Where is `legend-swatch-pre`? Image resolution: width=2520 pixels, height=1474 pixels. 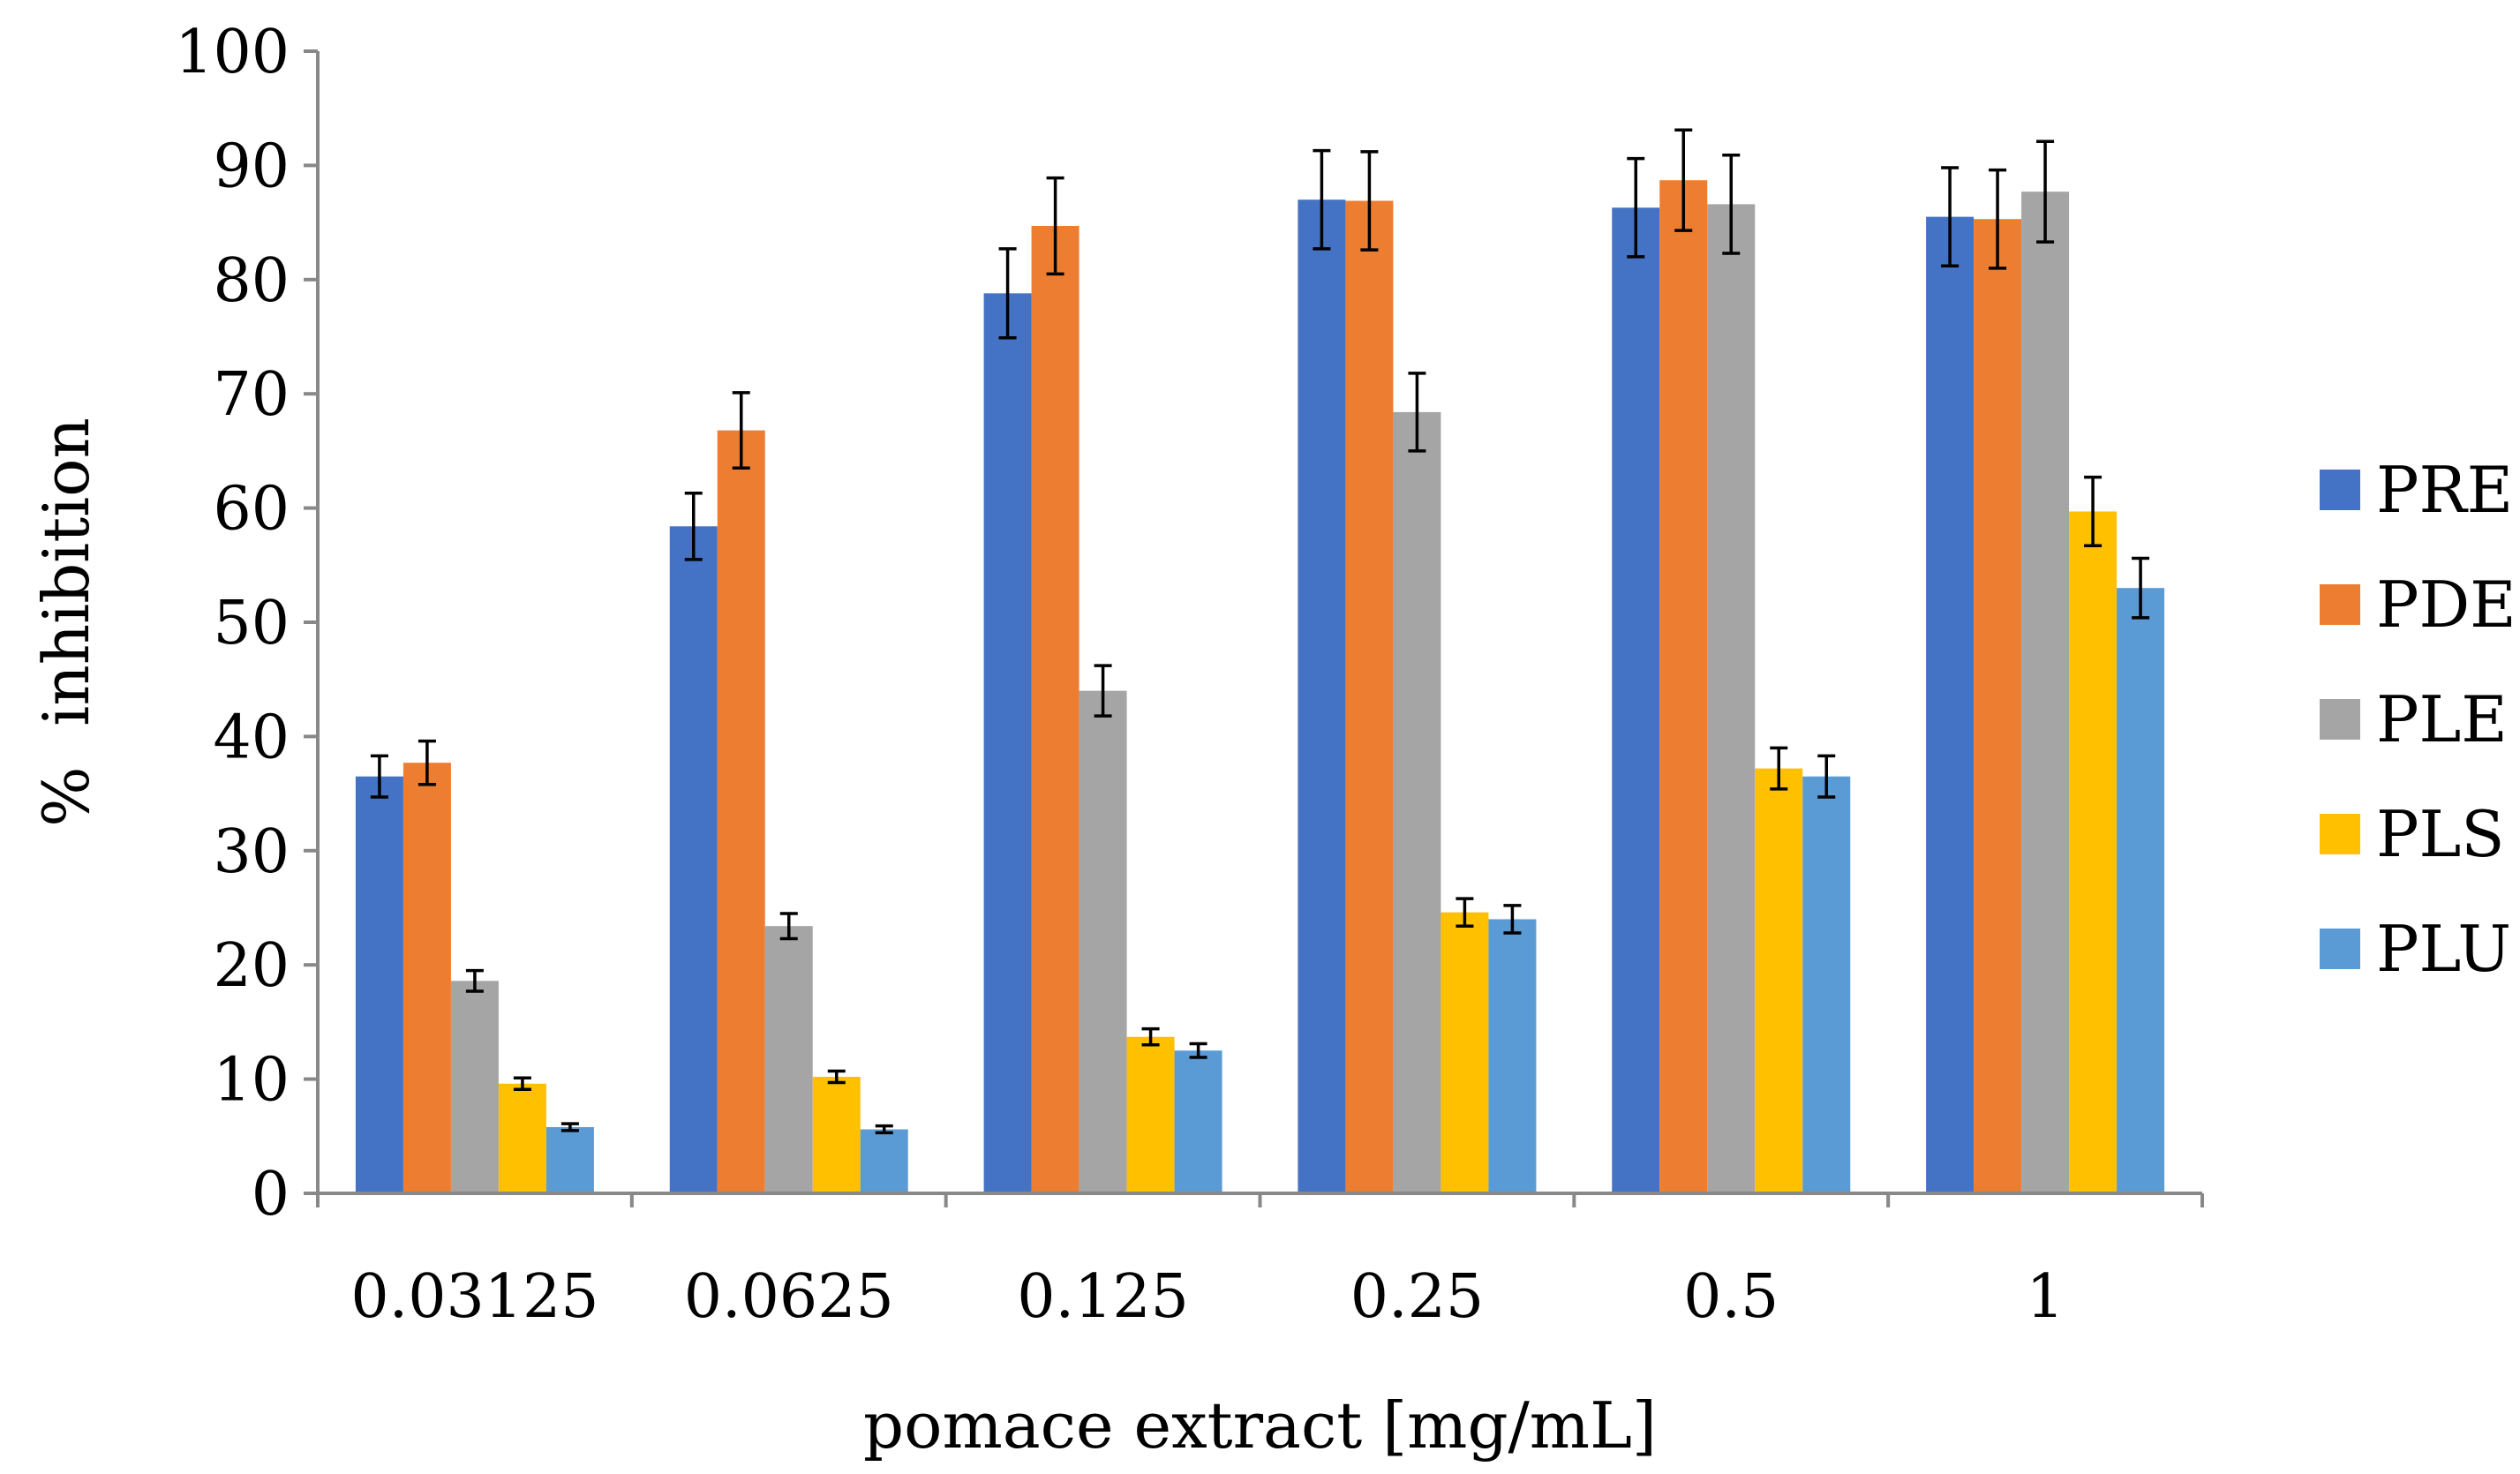 legend-swatch-pre is located at coordinates (2340, 490).